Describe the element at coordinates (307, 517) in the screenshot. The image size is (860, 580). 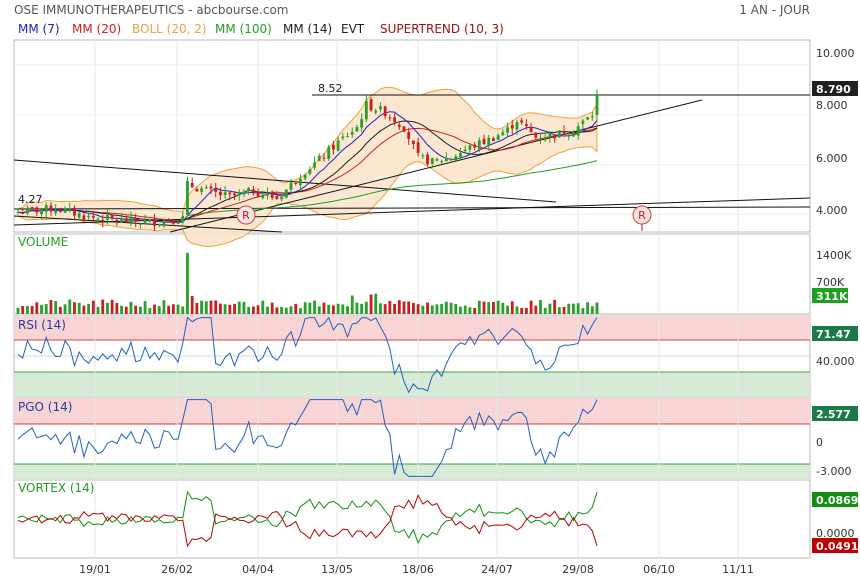
I see `vortex-plus-series` at that location.